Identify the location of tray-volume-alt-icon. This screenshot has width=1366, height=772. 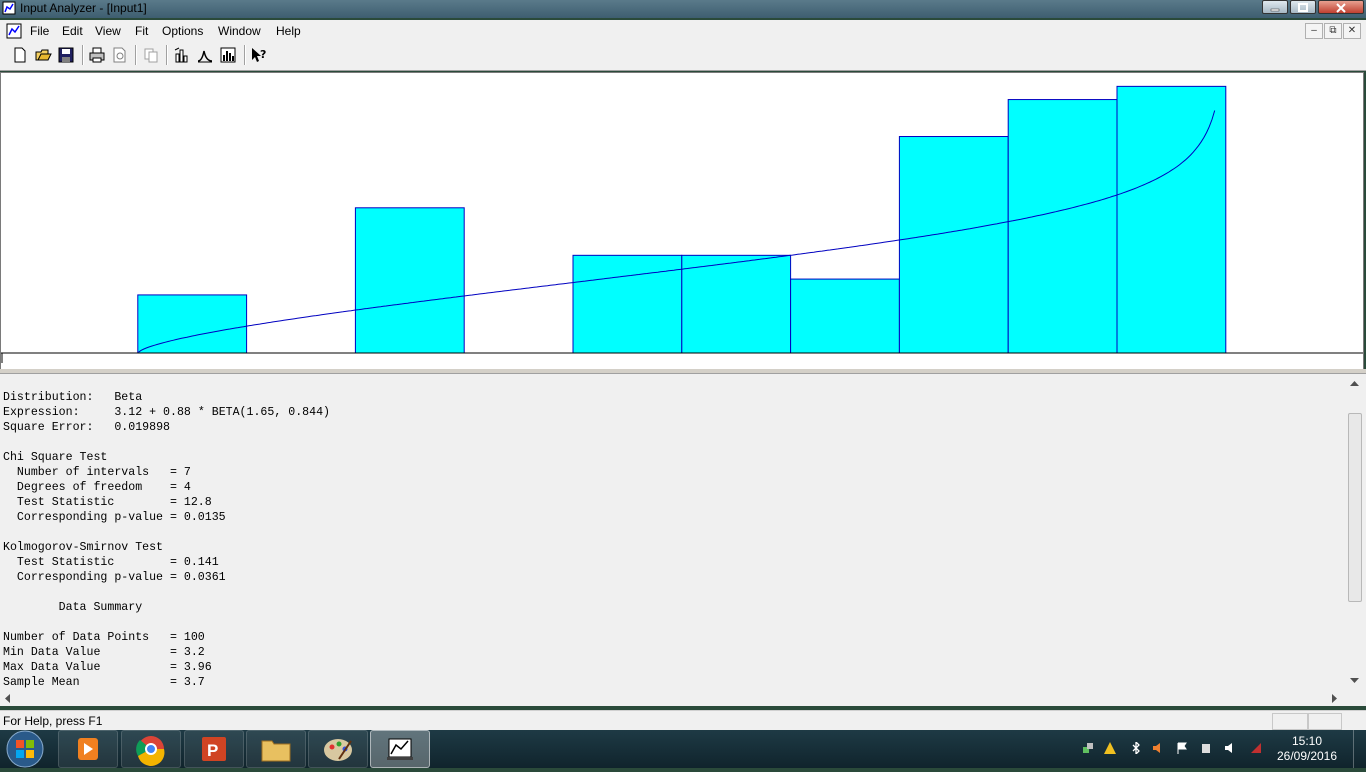
(1158, 748).